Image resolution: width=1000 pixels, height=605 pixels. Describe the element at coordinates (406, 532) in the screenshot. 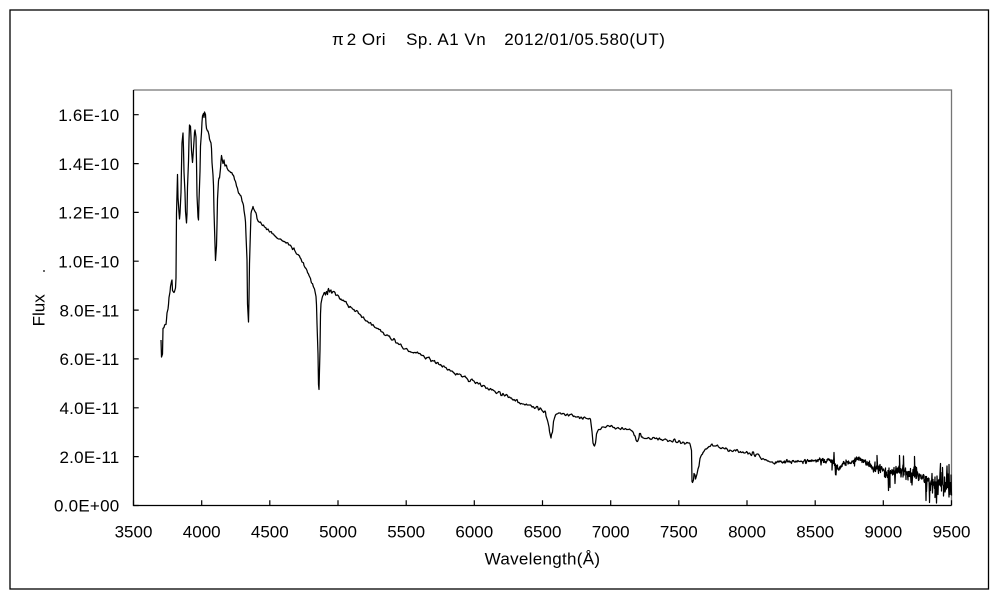

I see `svg-text: 5500` at that location.